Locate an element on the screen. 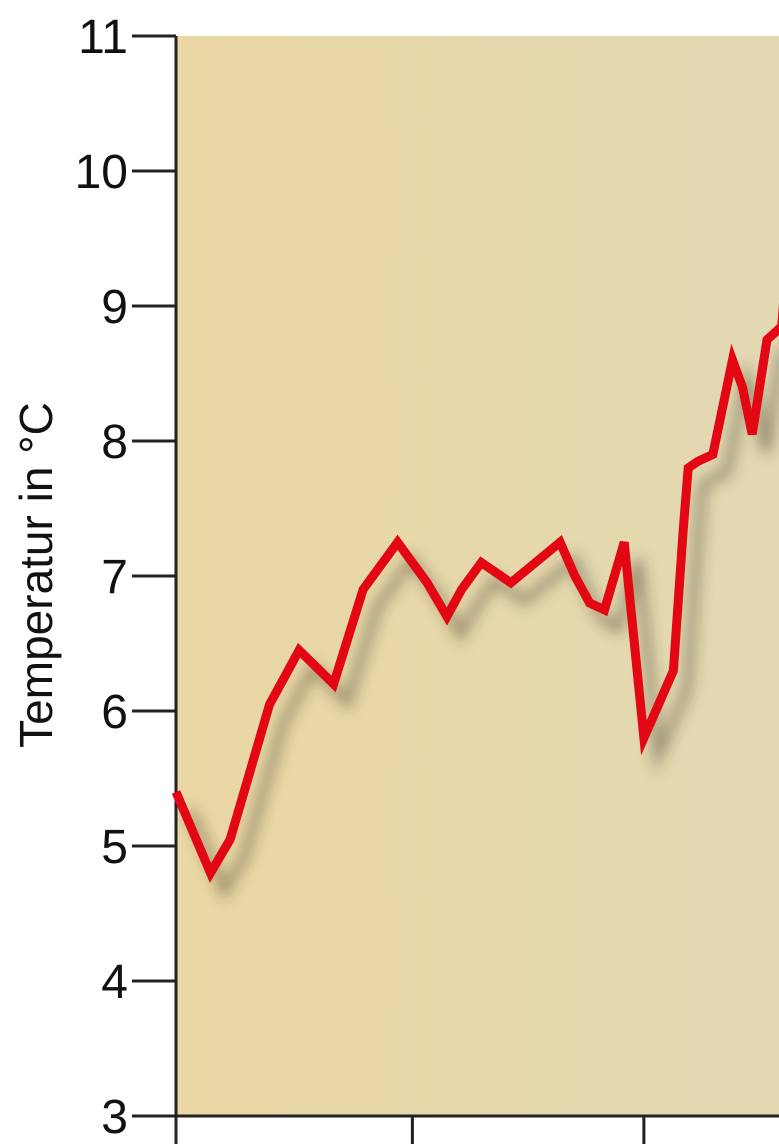 Image resolution: width=779 pixels, height=1144 pixels. y-tick-label: 5 is located at coordinates (114, 847).